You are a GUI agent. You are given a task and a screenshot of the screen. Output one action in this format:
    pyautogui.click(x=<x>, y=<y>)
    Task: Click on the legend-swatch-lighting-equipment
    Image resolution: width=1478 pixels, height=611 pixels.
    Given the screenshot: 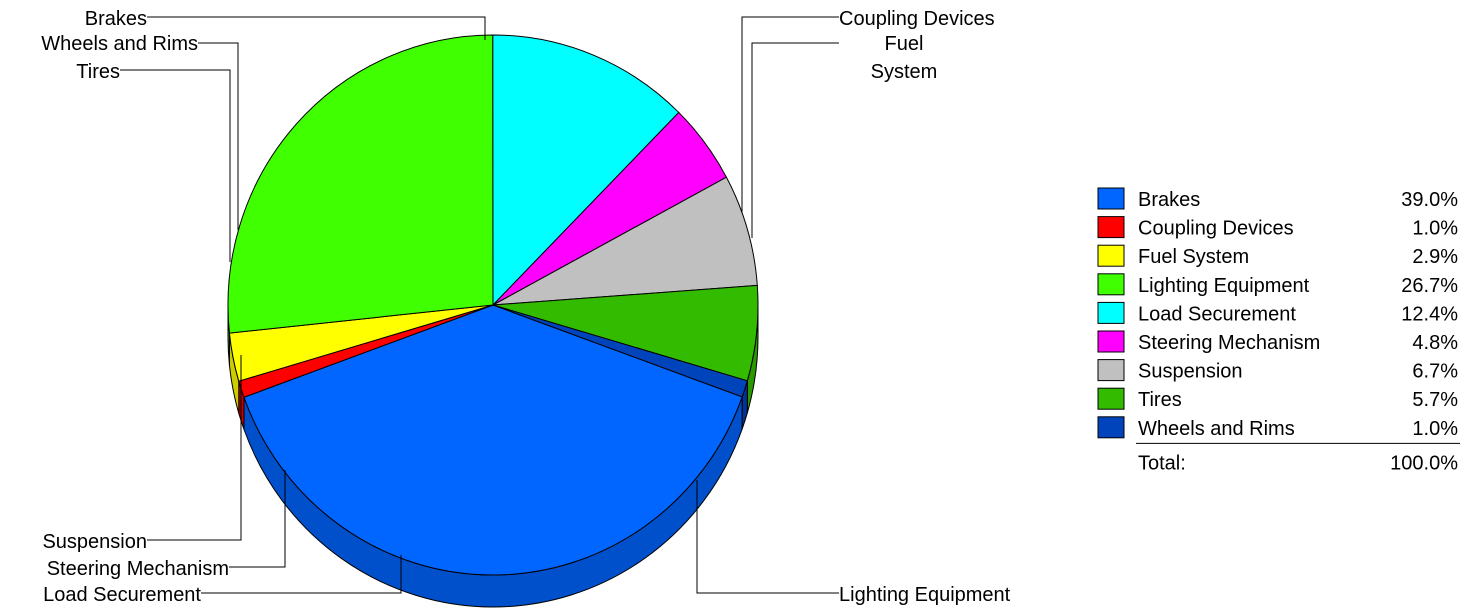 What is the action you would take?
    pyautogui.click(x=1111, y=284)
    